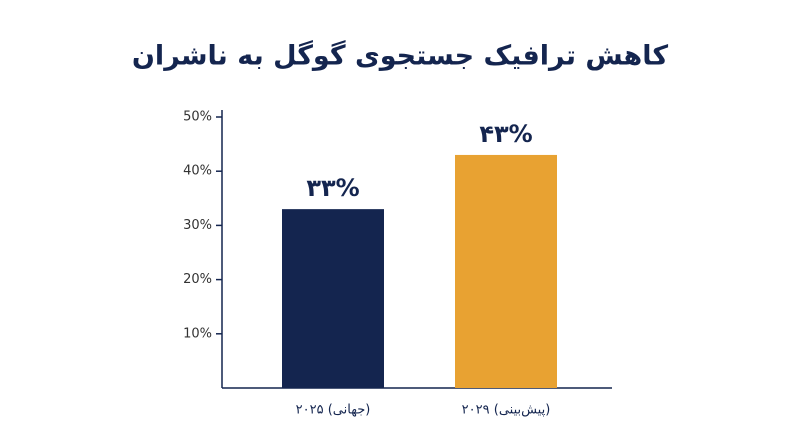 The height and width of the screenshot is (447, 800). What do you see at coordinates (197, 225) in the screenshot?
I see `y-tick-label: 30%` at bounding box center [197, 225].